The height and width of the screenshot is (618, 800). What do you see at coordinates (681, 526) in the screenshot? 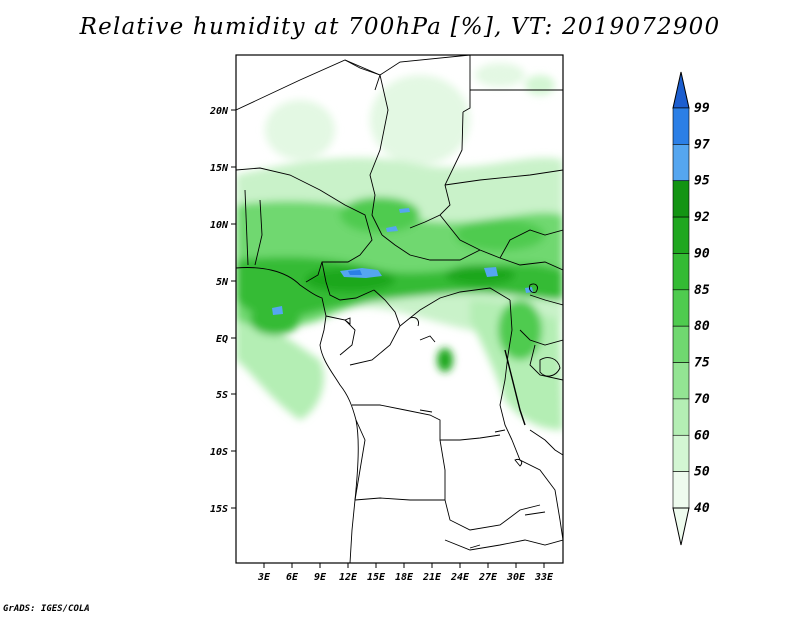
I see `colorbar-bottom-triangle` at bounding box center [681, 526].